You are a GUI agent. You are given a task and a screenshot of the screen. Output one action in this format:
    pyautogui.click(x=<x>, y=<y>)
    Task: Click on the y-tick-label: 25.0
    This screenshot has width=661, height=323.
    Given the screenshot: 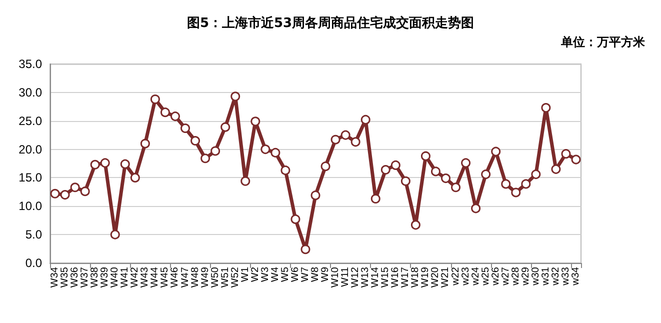 What is the action you would take?
    pyautogui.click(x=30, y=121)
    